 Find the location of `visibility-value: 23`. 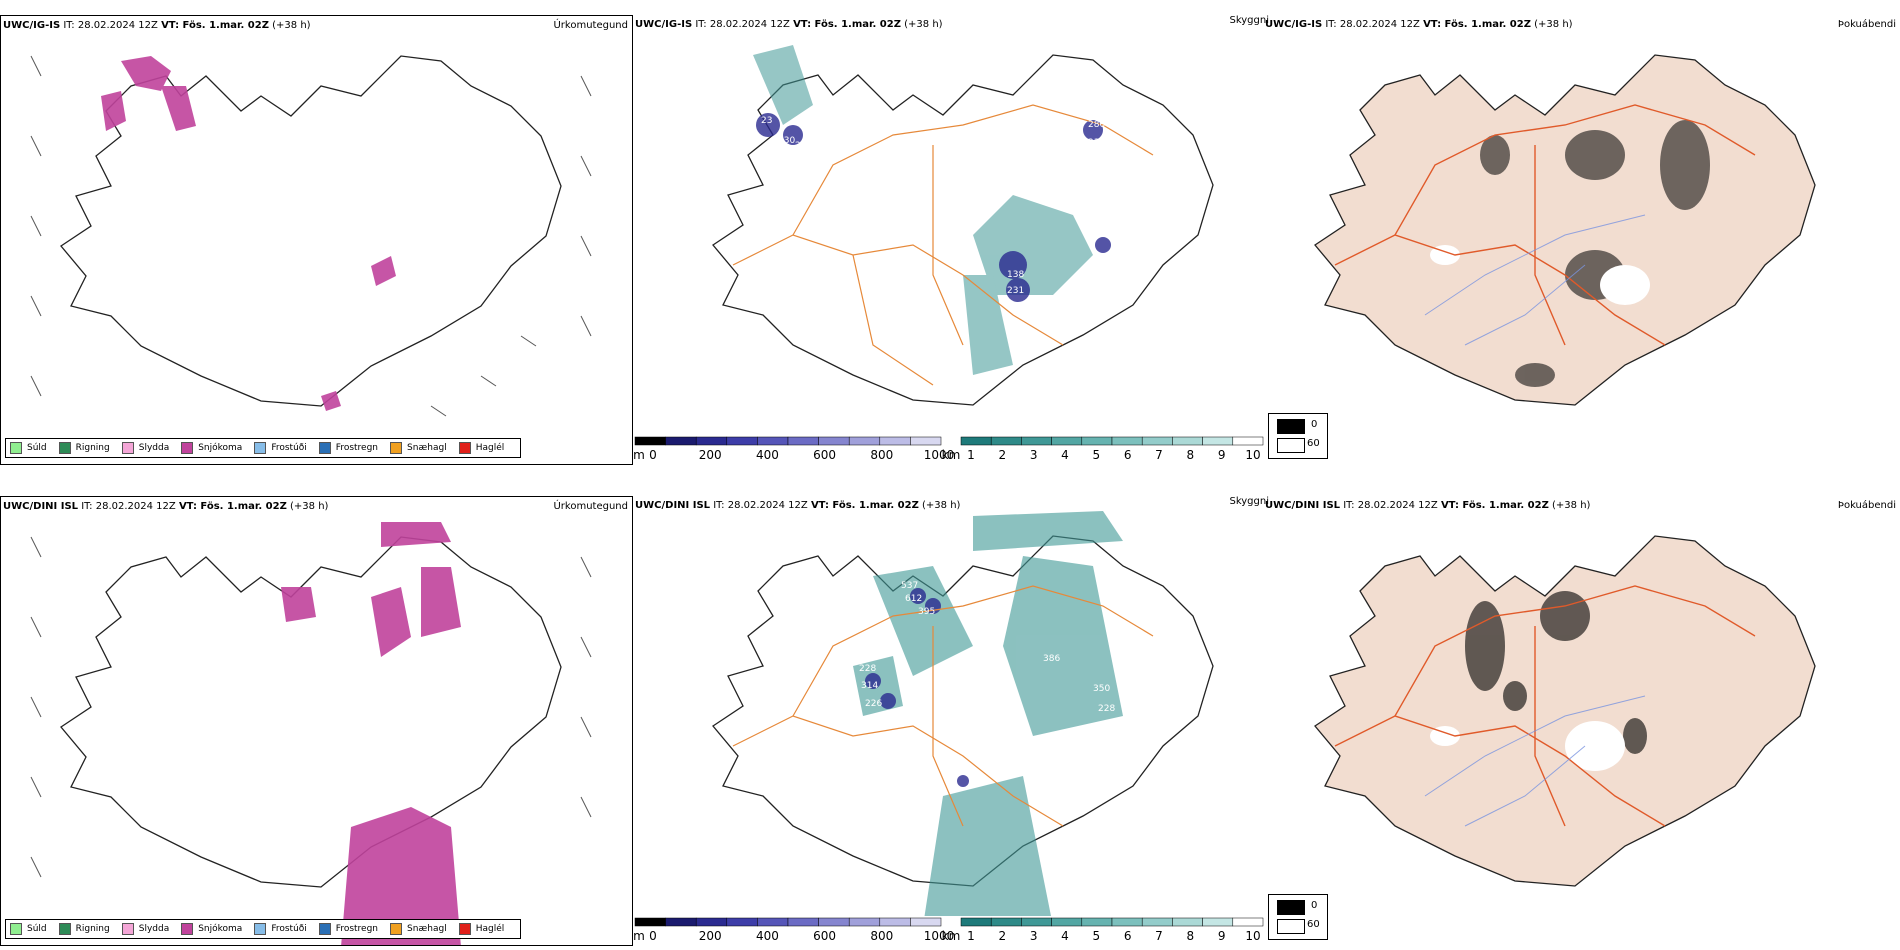

visibility-value: 23 is located at coordinates (766, 121).